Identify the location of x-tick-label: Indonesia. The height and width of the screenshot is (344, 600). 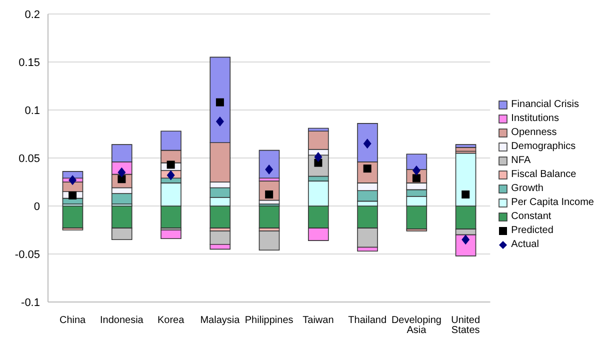
(122, 320).